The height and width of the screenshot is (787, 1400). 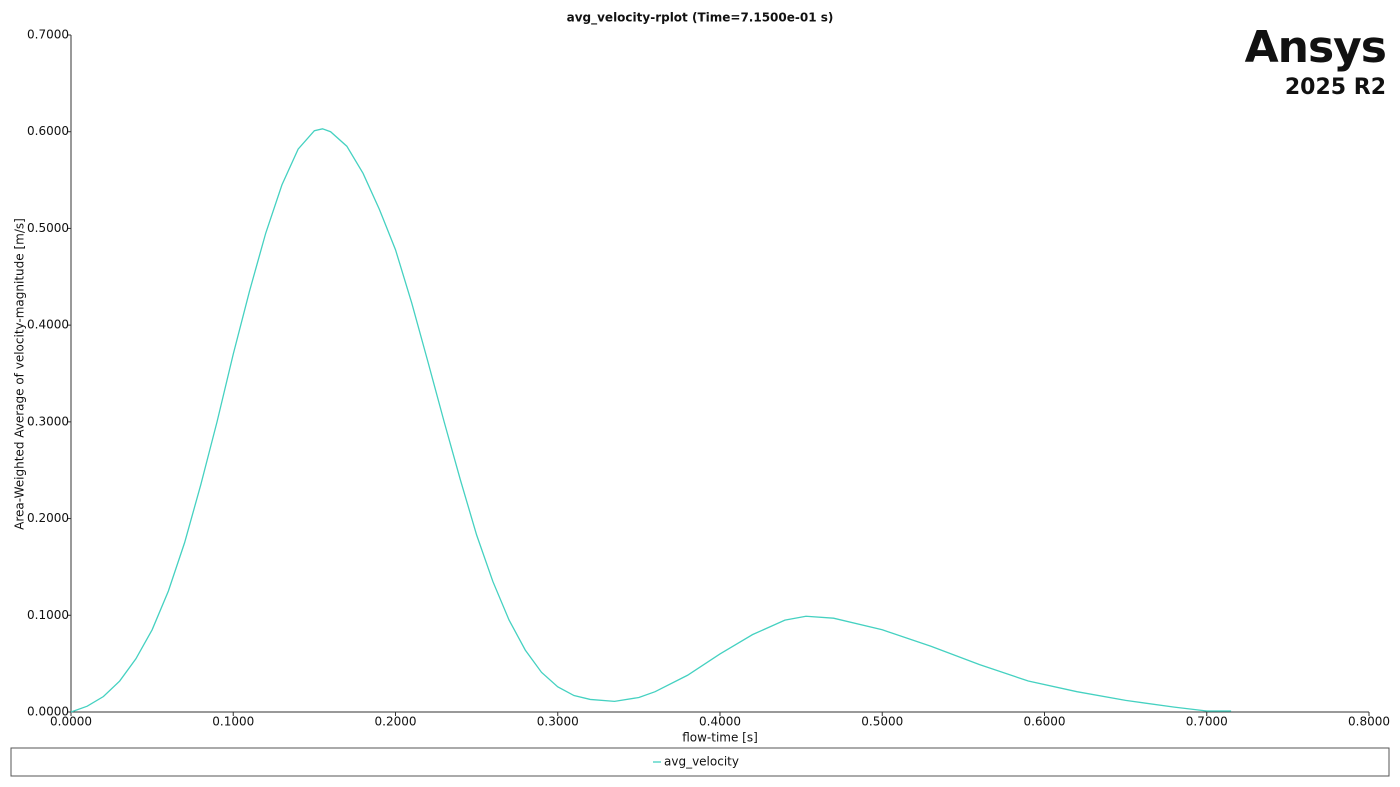 What do you see at coordinates (882, 722) in the screenshot?
I see `x-tick-label: 0.5000` at bounding box center [882, 722].